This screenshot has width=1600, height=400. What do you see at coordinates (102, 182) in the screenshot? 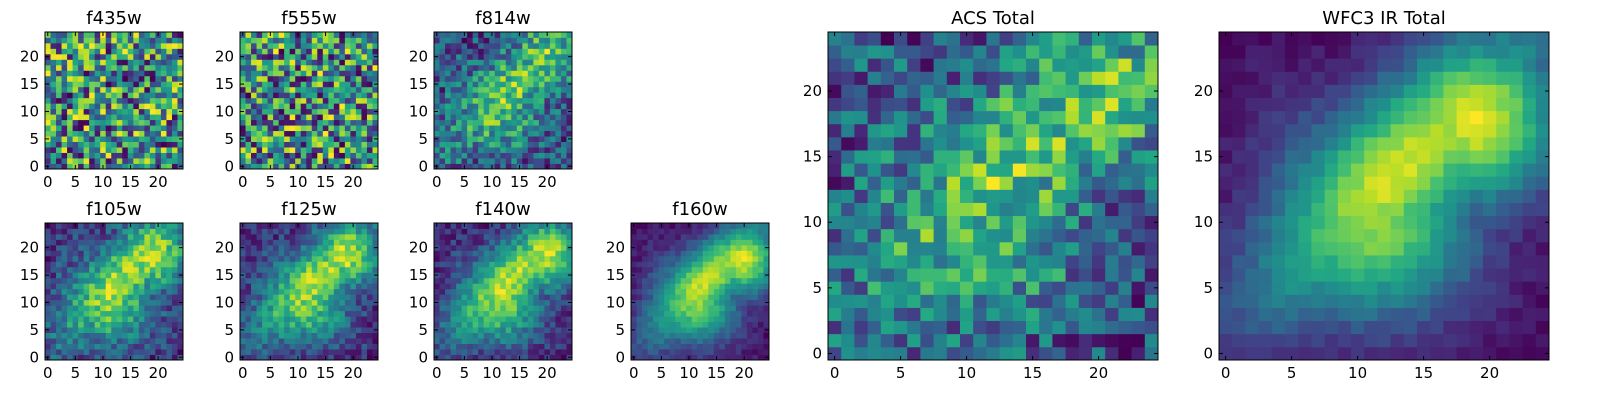
I see `x-tick-label: 10` at bounding box center [102, 182].